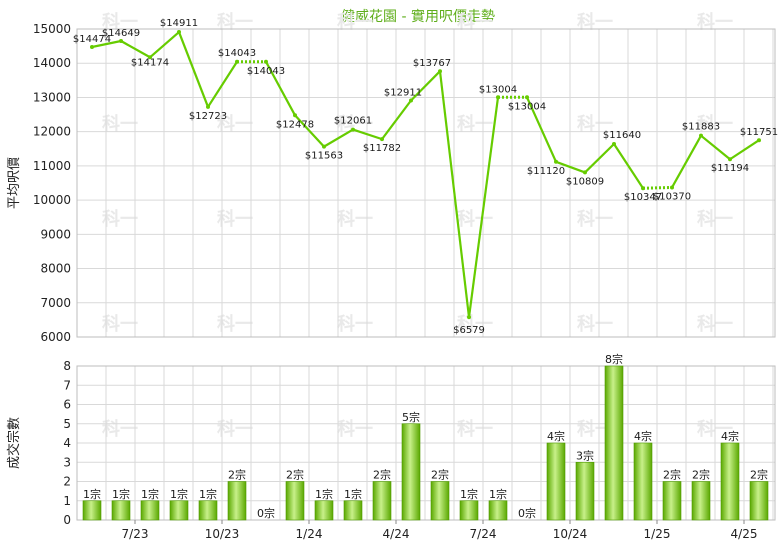 This screenshot has width=780, height=550. Describe the element at coordinates (657, 534) in the screenshot. I see `x-tick-label: 1/25` at that location.